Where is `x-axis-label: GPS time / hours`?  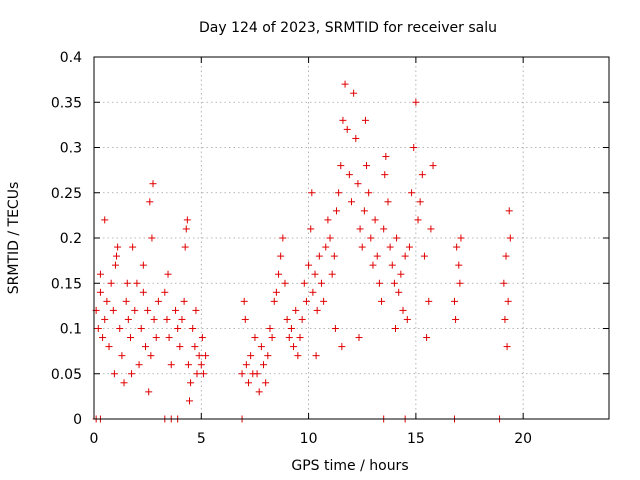
x-axis-label: GPS time / hours is located at coordinates (349, 466).